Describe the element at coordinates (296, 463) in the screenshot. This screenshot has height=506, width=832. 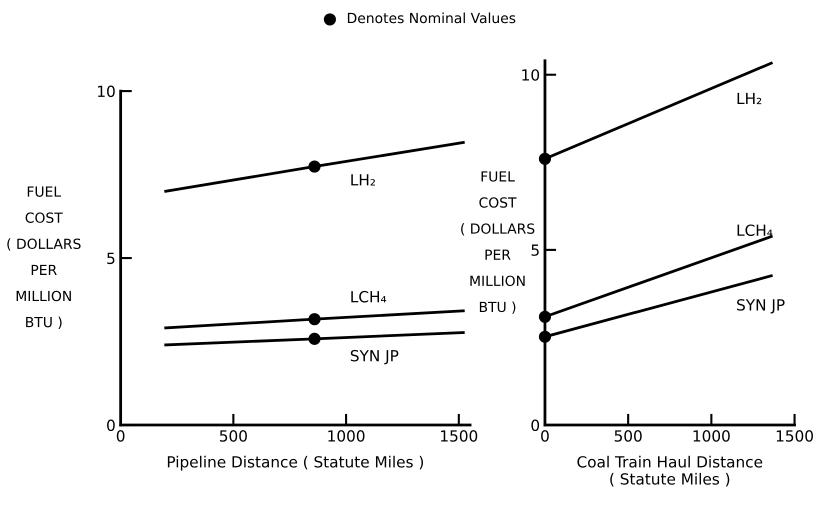
I see `x-axis-title: Pipeline Distance ( Statute Miles )` at that location.